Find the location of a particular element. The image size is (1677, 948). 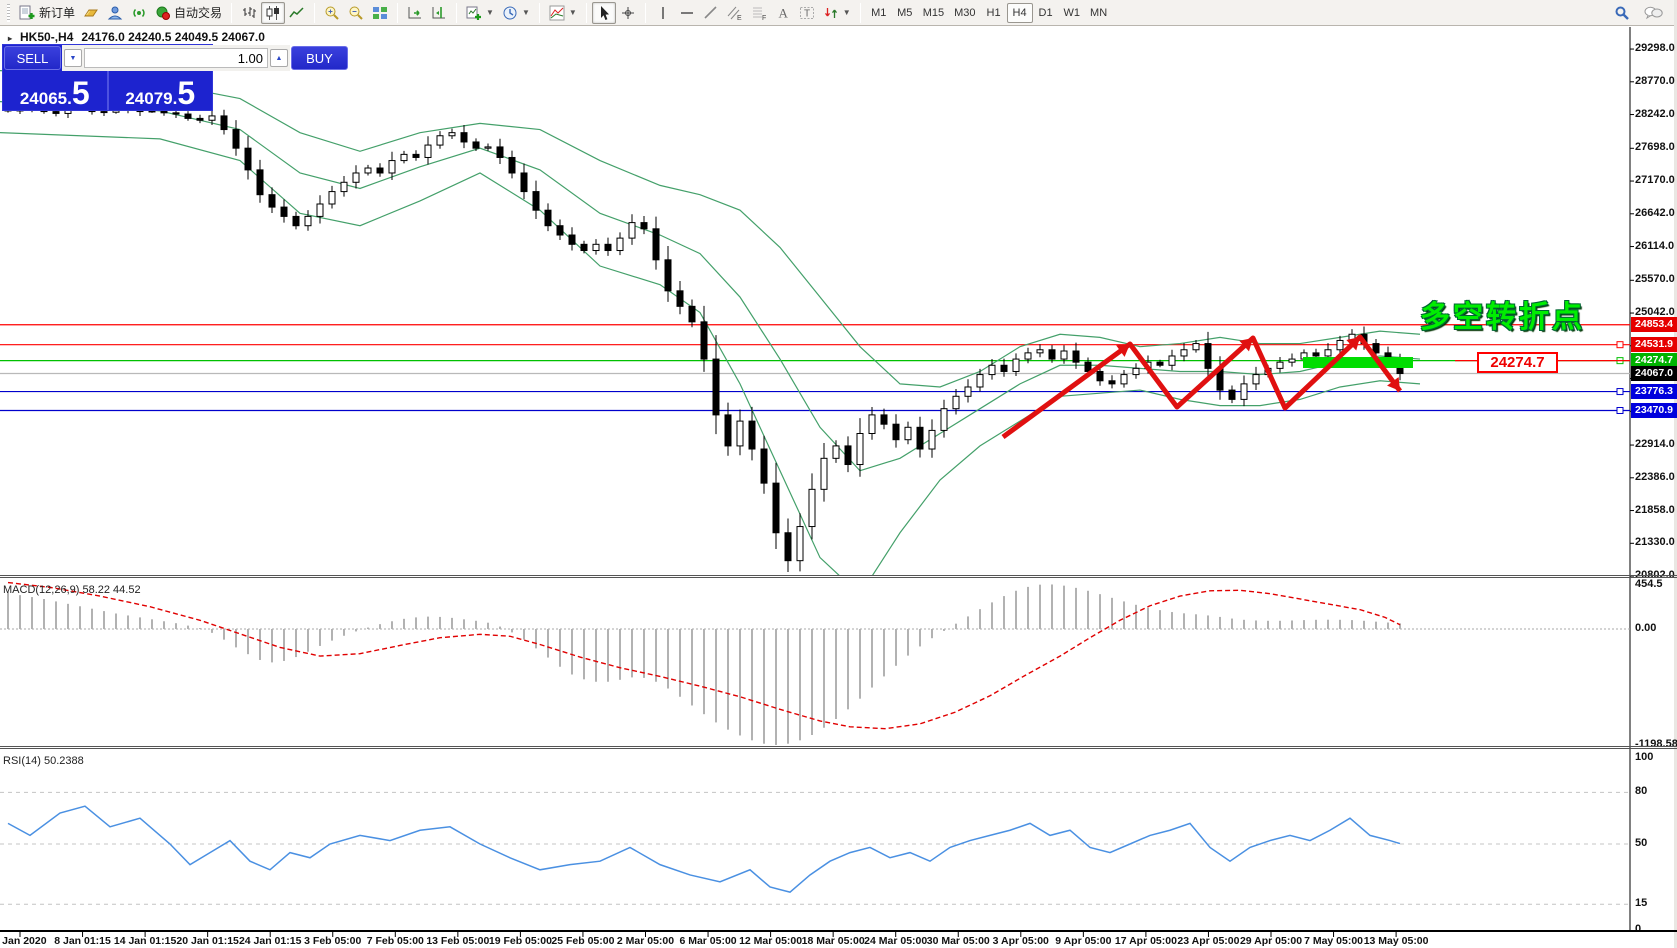

fibonacci-button: F is located at coordinates (759, 13).